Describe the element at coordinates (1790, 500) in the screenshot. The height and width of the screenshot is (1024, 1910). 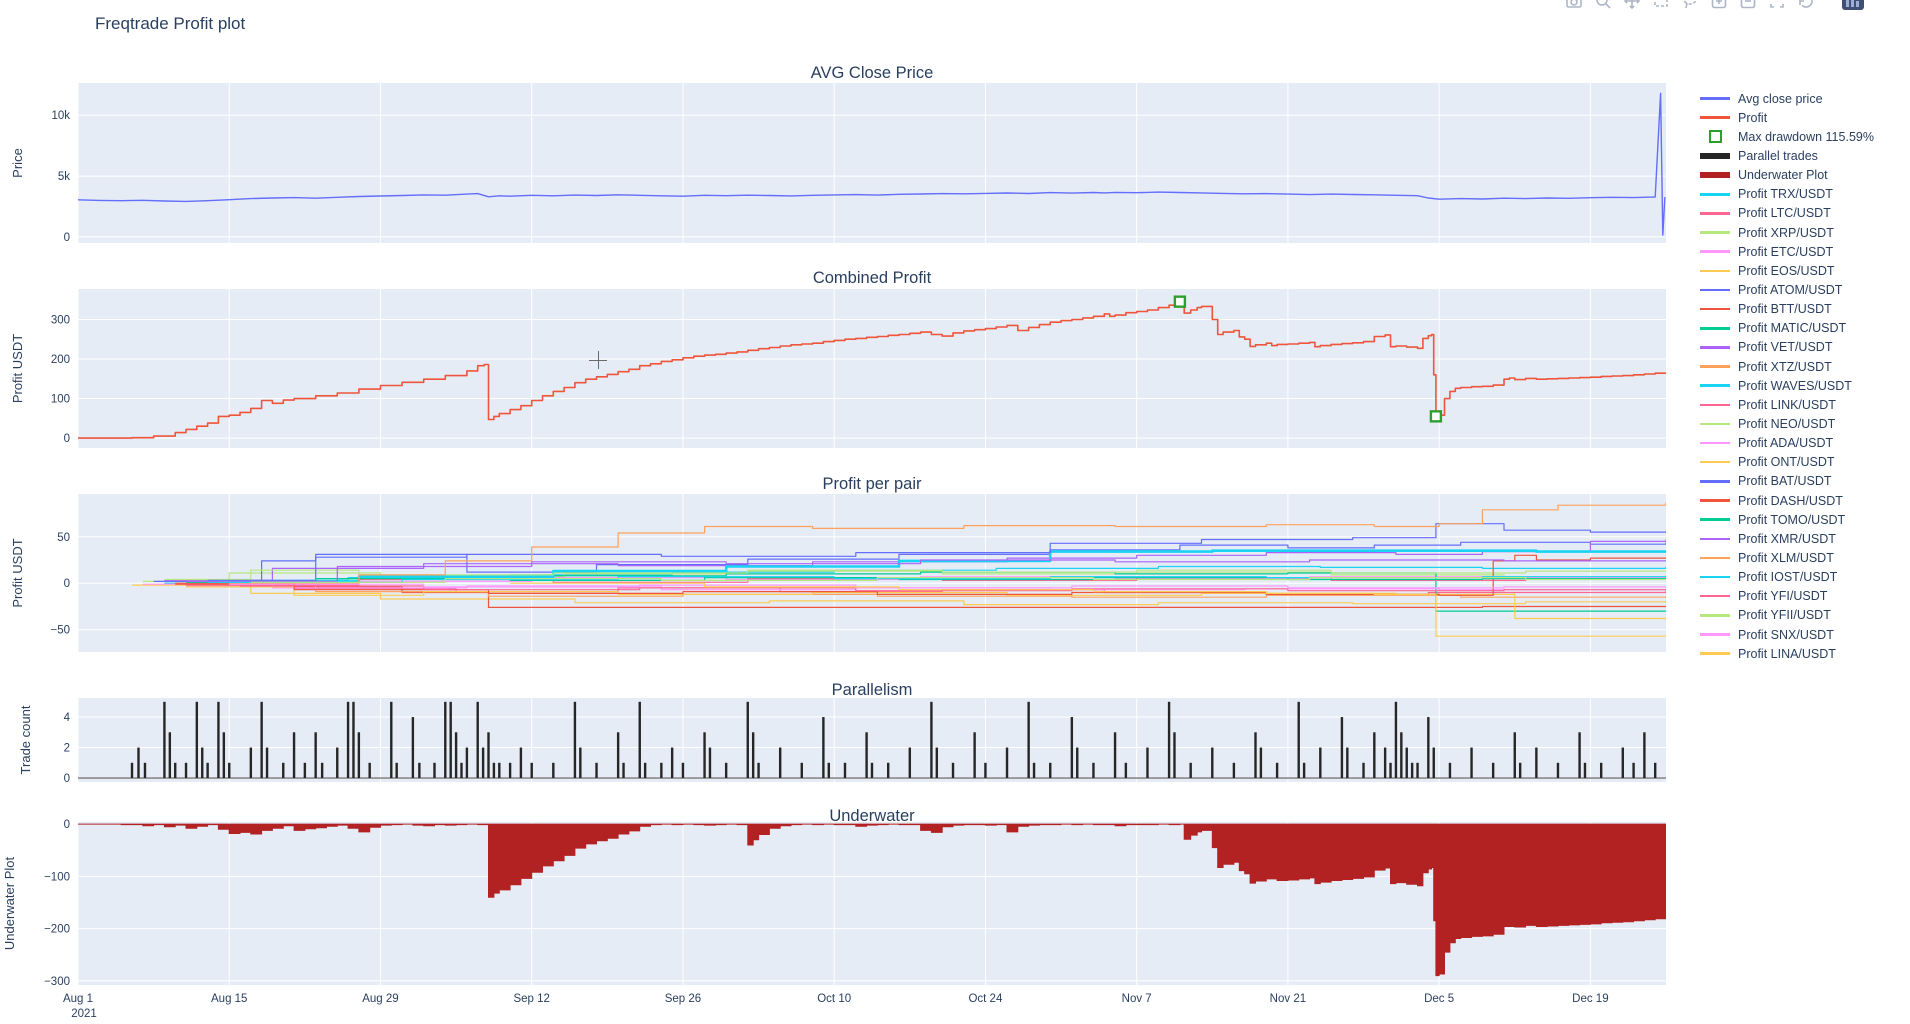
I see `legend-label: Profit DASH/USDT` at that location.